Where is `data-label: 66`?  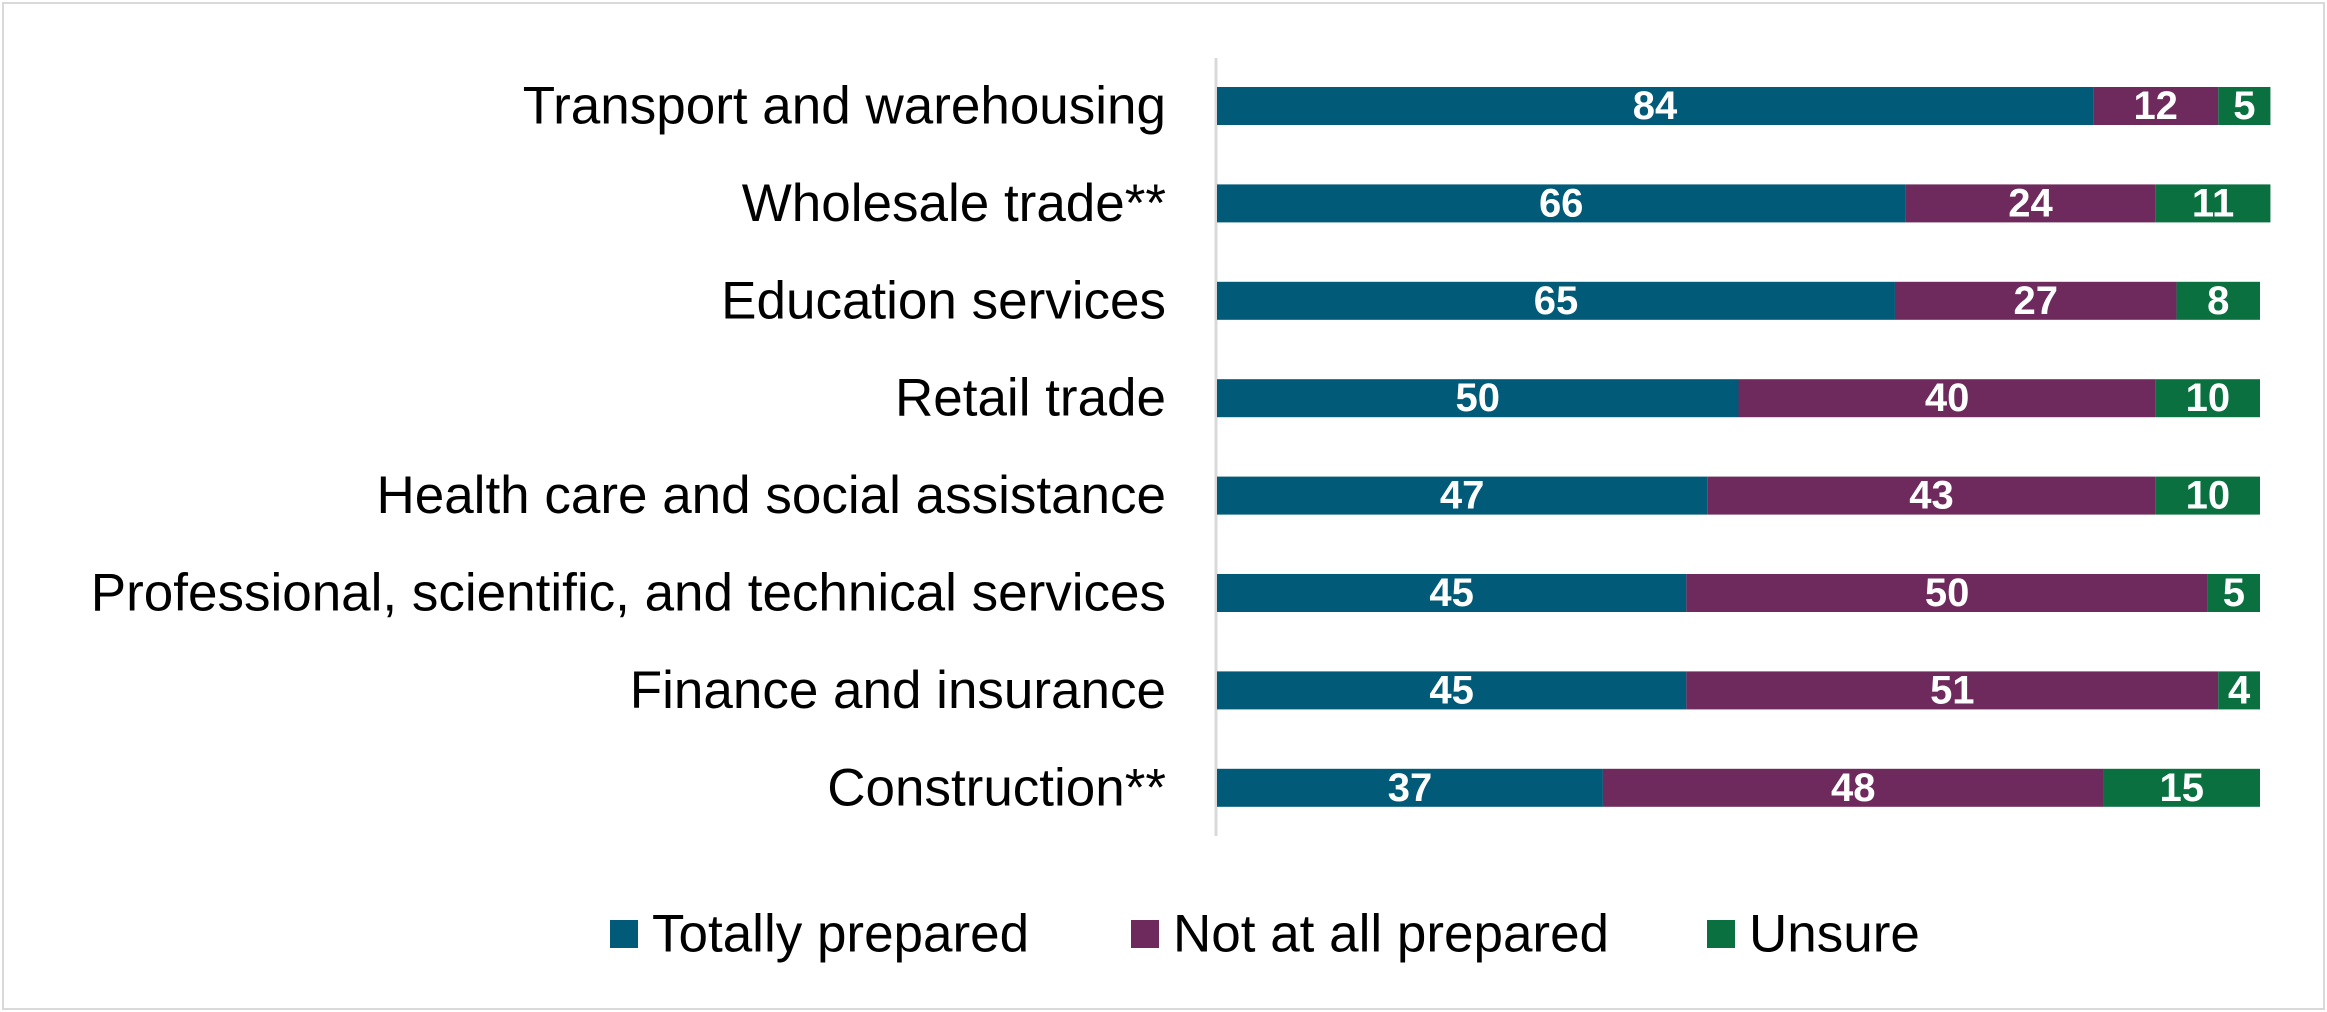
data-label: 66 is located at coordinates (1561, 203).